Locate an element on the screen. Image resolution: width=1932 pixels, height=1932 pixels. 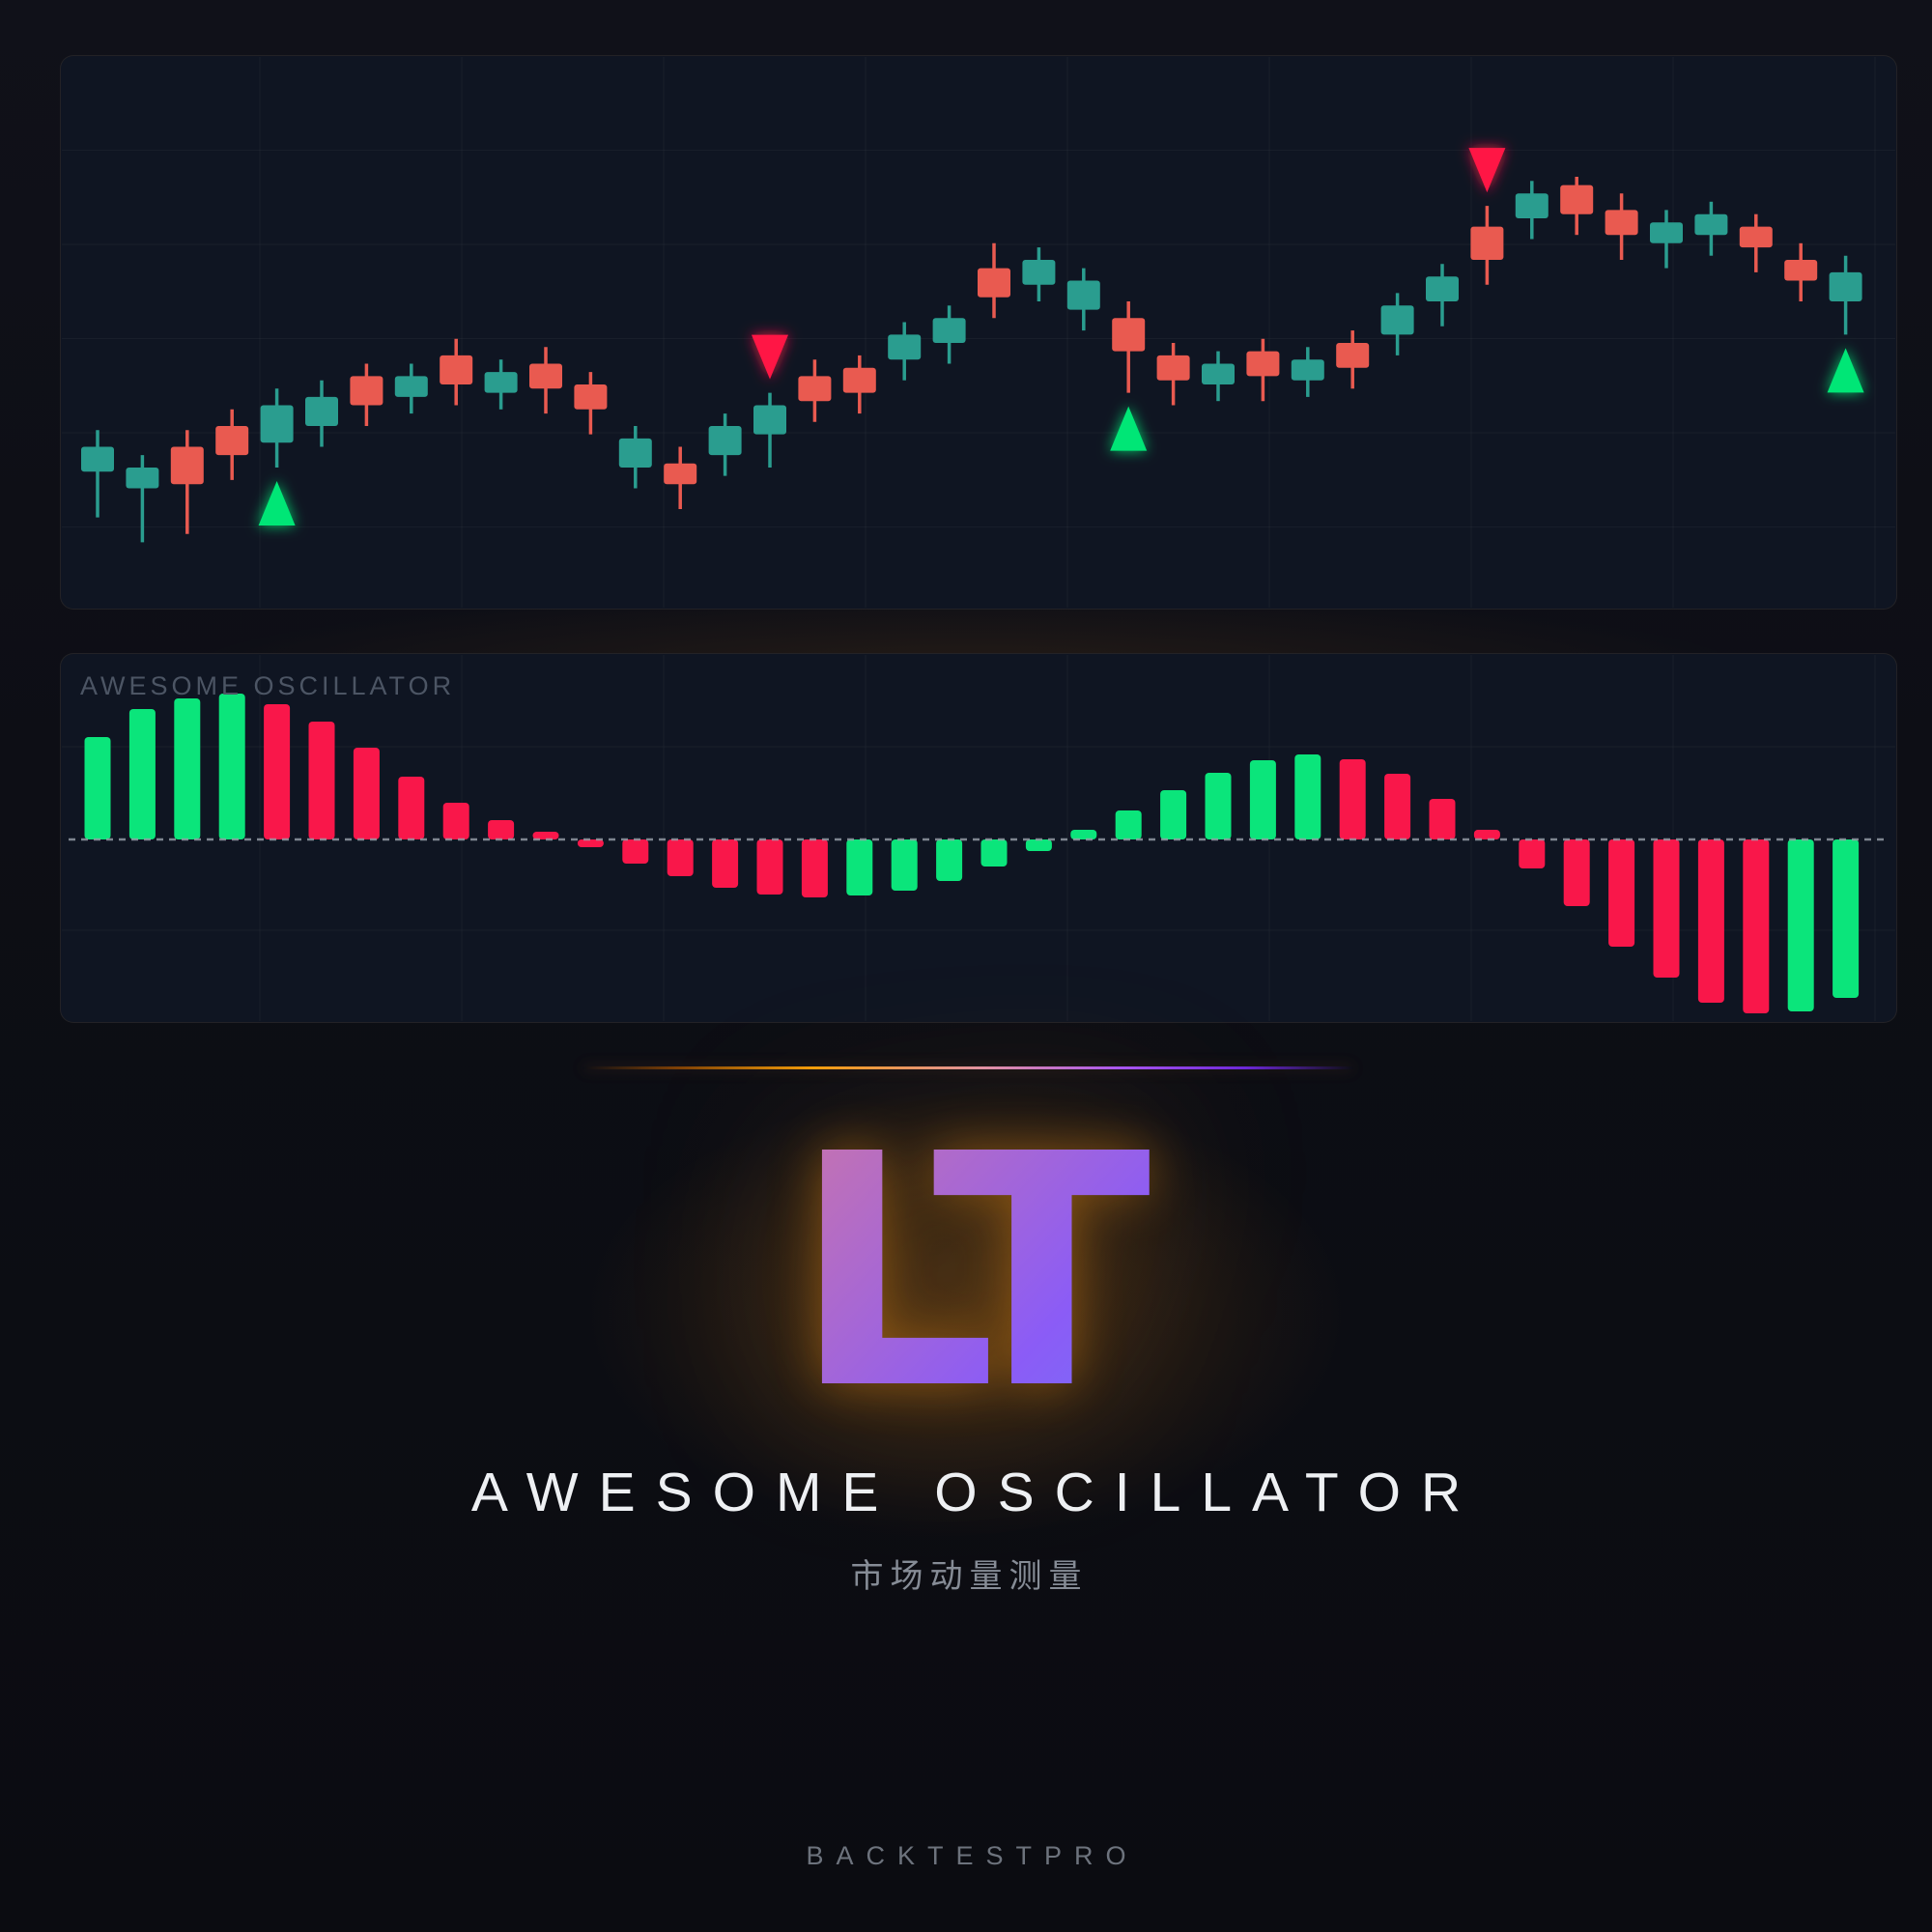
brand-footer: BACKTESTPRO is located at coordinates (972, 1855).